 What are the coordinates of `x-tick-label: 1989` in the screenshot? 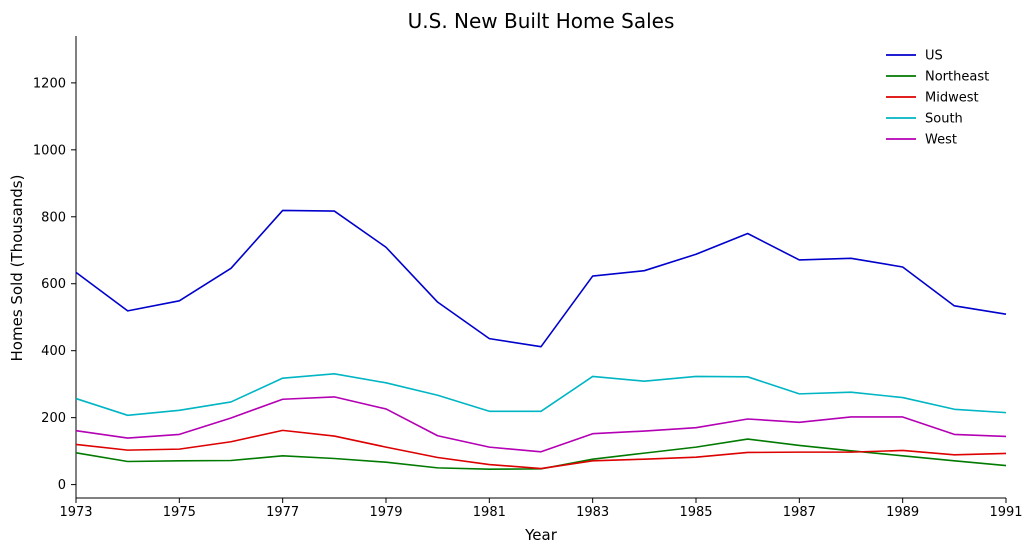 It's located at (902, 512).